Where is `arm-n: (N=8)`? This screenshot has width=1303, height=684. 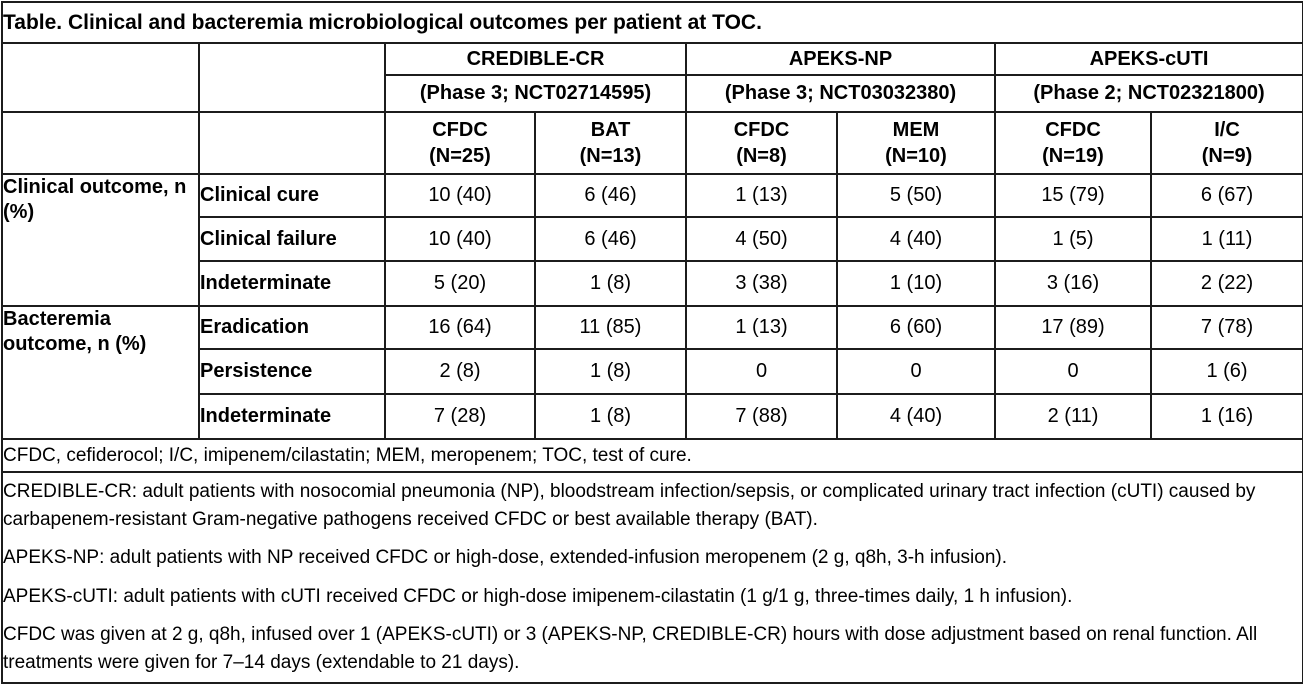 arm-n: (N=8) is located at coordinates (761, 156).